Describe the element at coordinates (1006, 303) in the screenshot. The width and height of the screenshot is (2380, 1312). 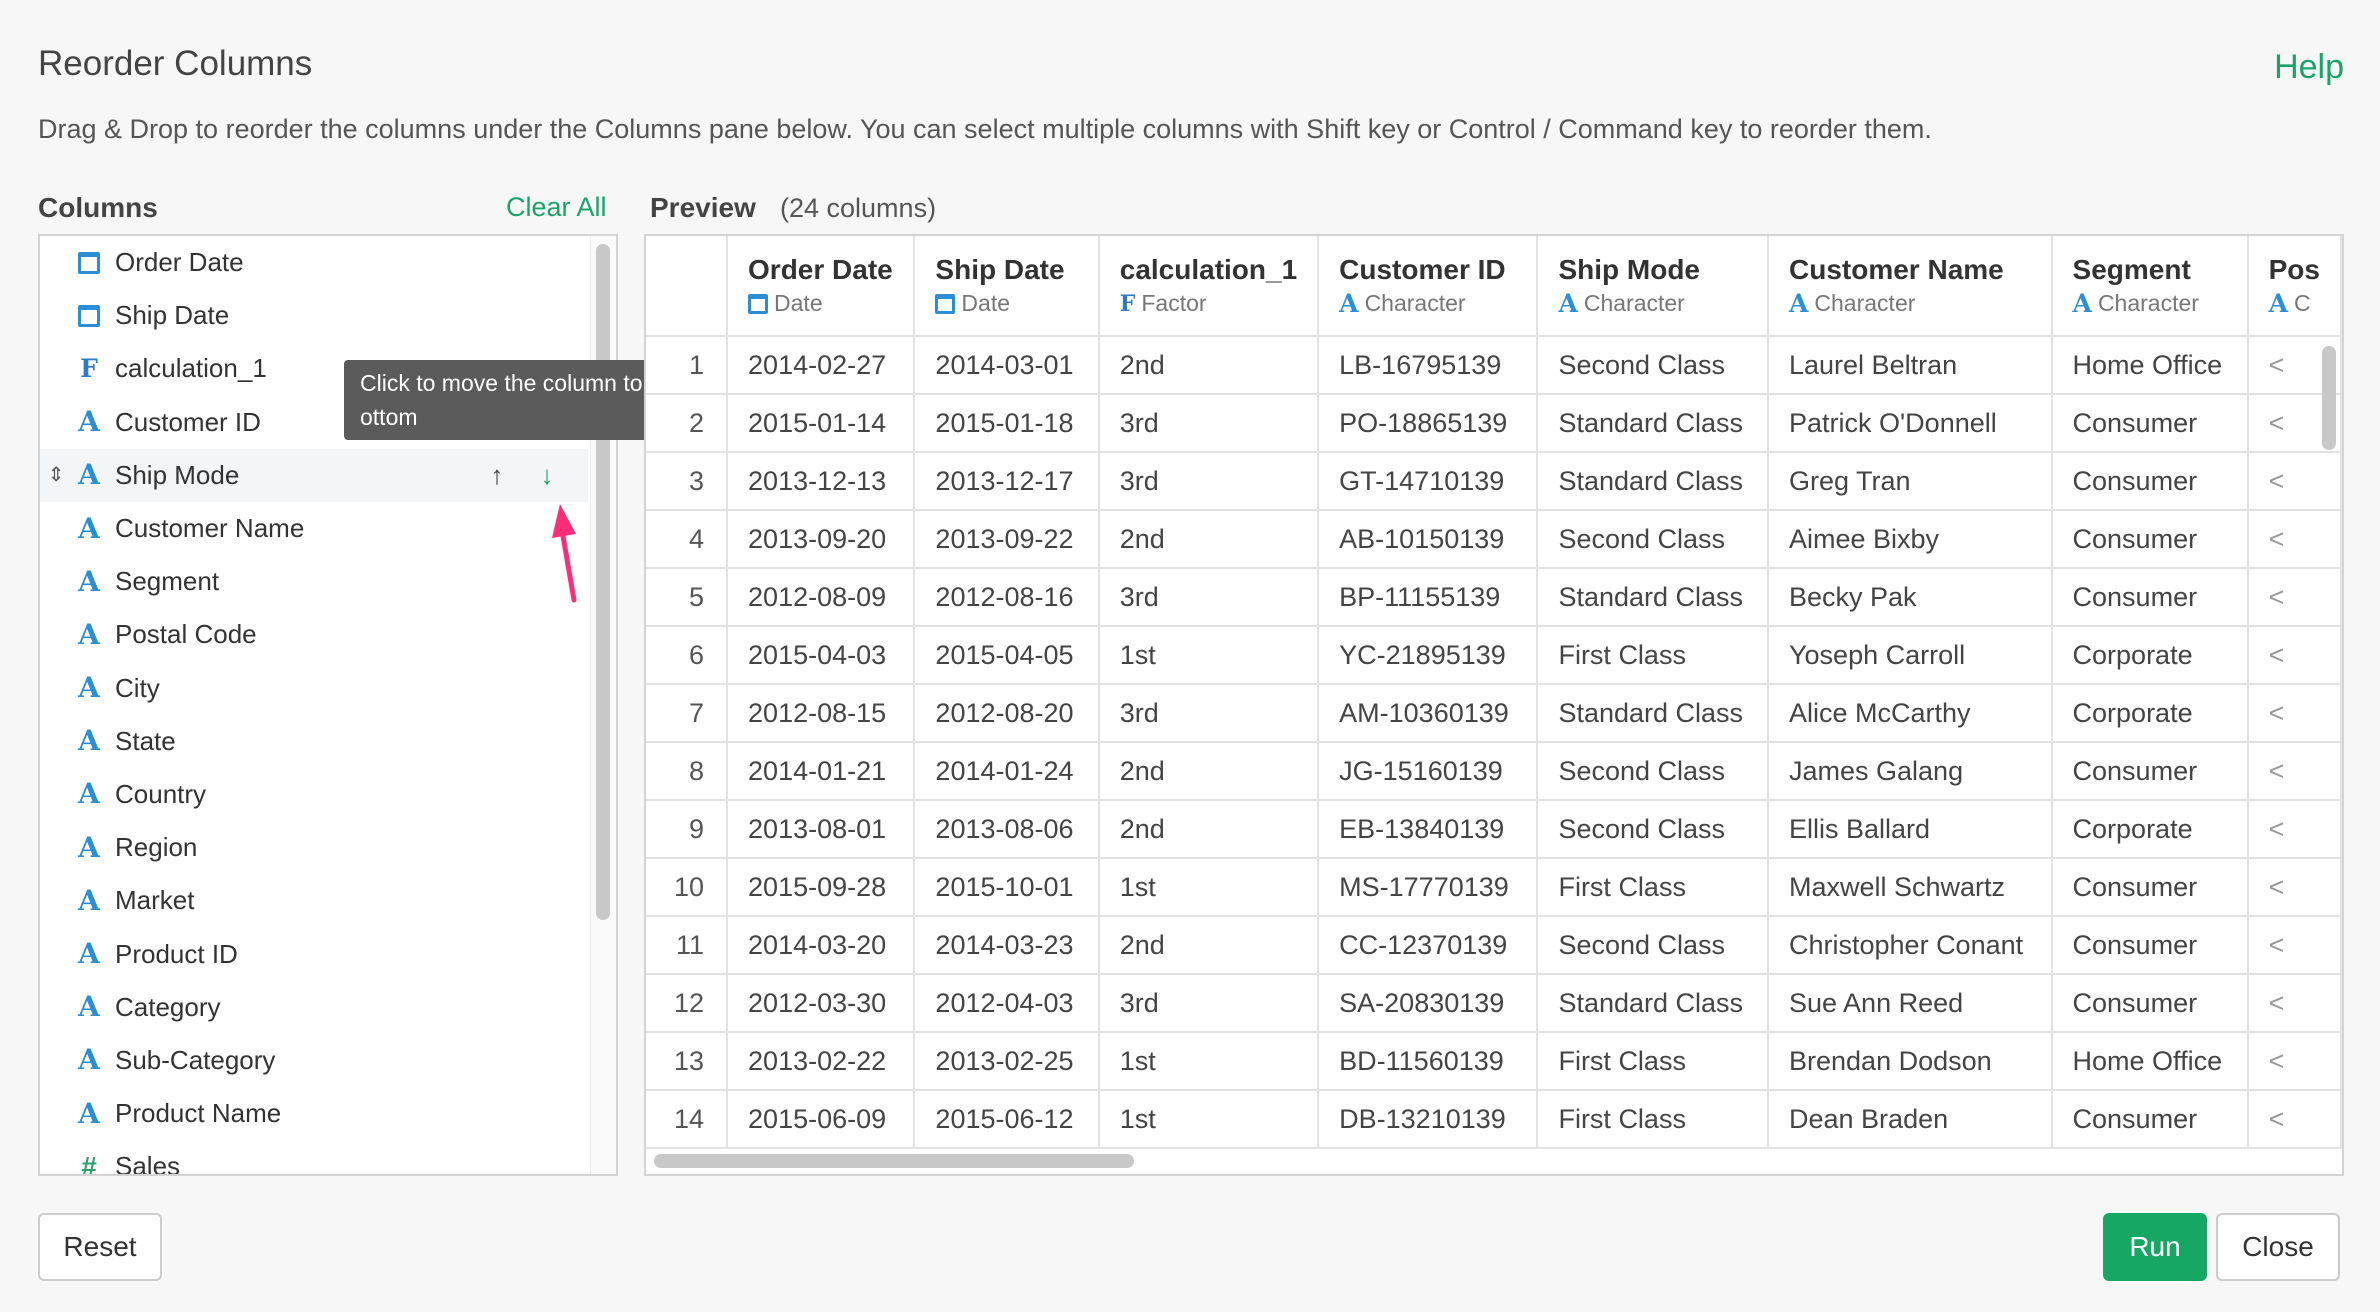
I see `preview-column-type: Date` at that location.